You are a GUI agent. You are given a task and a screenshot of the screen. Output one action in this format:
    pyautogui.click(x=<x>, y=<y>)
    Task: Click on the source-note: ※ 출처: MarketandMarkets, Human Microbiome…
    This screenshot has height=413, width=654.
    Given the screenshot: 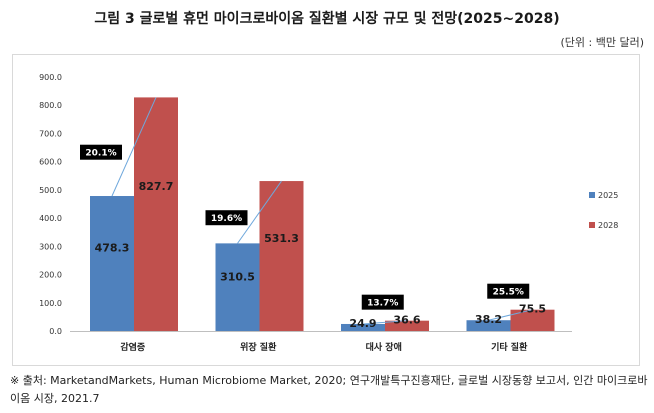 What is the action you would take?
    pyautogui.click(x=329, y=389)
    